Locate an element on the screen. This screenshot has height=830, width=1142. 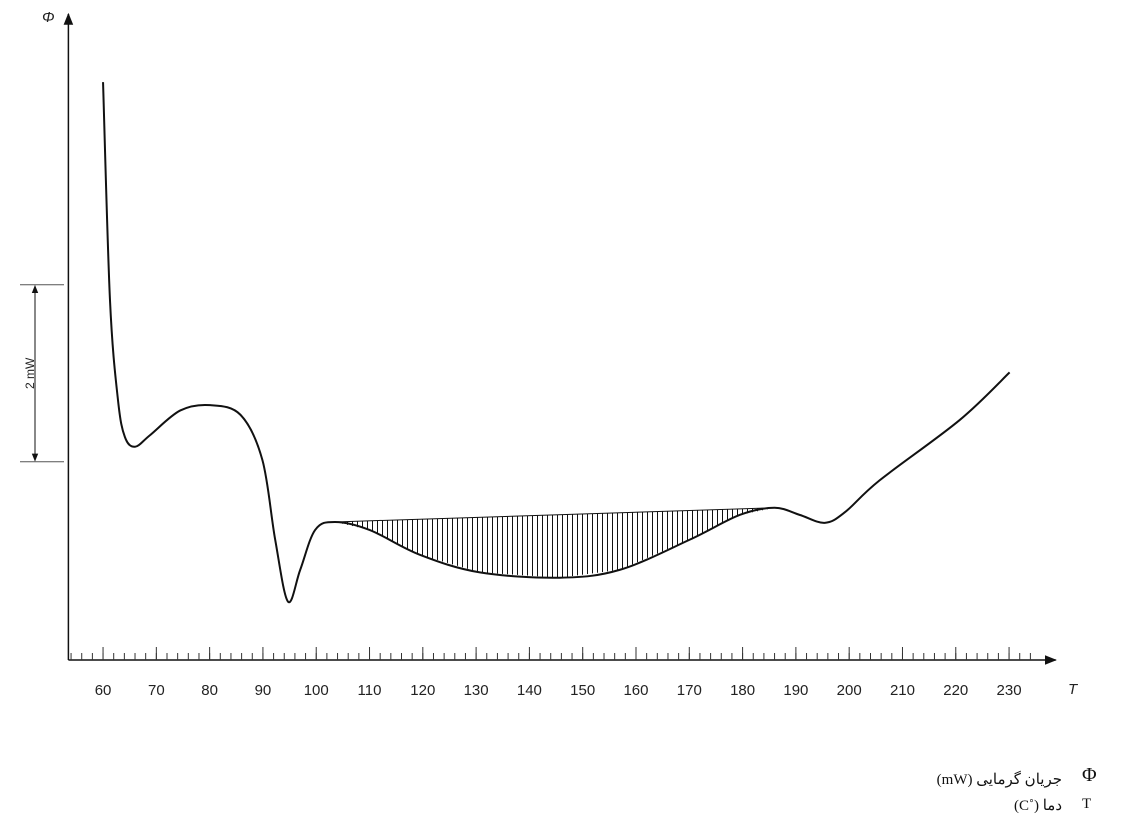
x-tick-label: 150 is located at coordinates (582, 690).